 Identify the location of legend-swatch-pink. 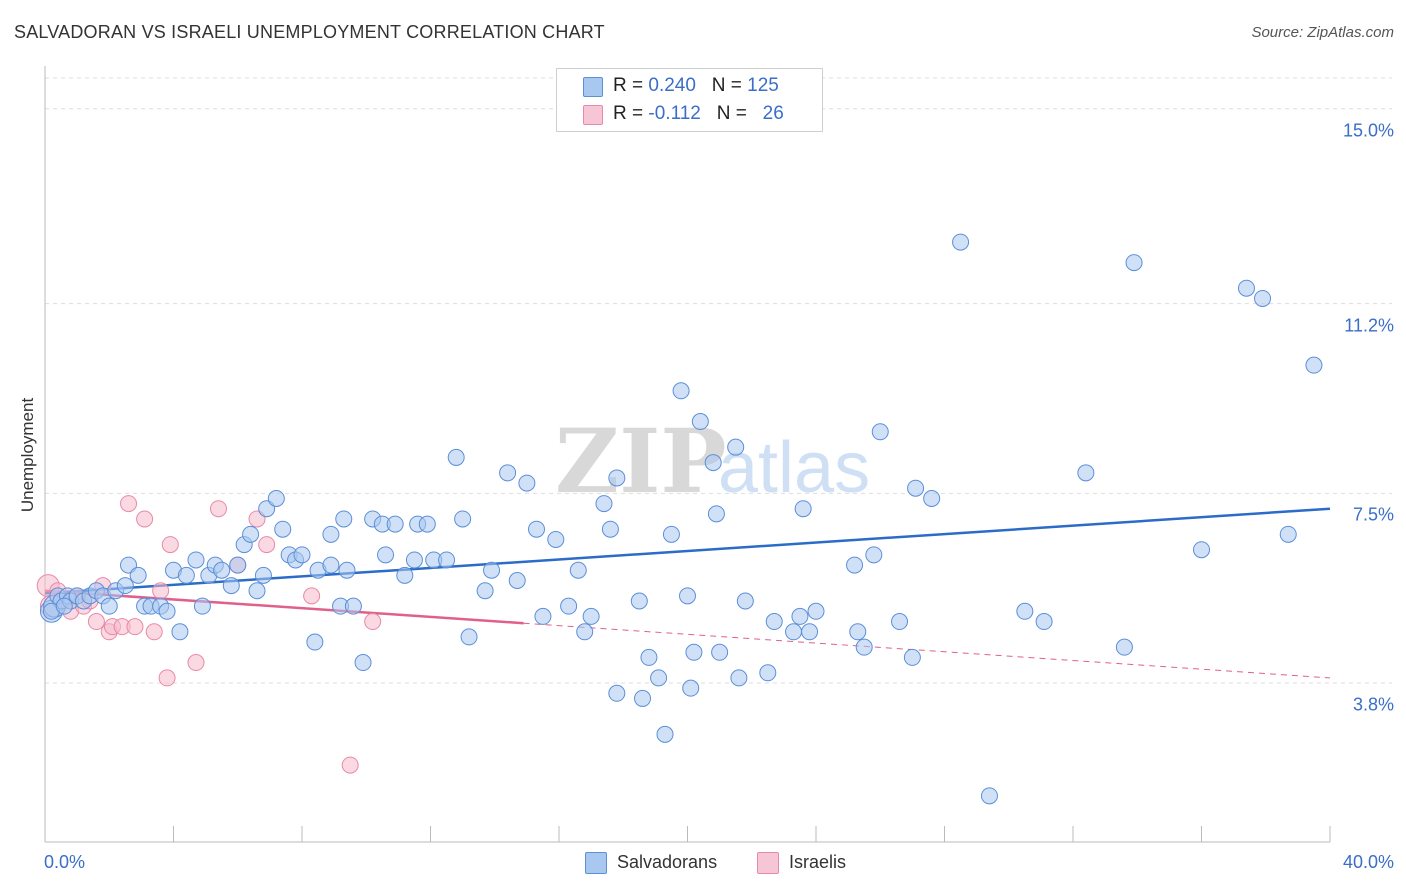
(593, 115).